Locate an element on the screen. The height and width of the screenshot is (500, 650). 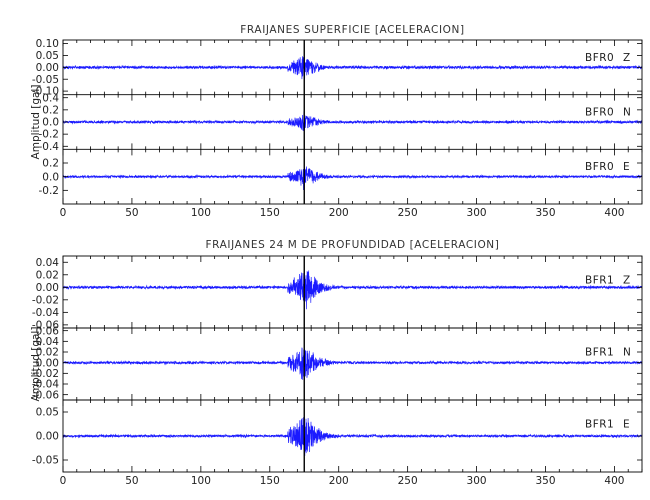
trace-panel-bfr1-n: -0.06-0.04-0.020.000.020.040.06 BFR1 N is located at coordinates (337, 363).